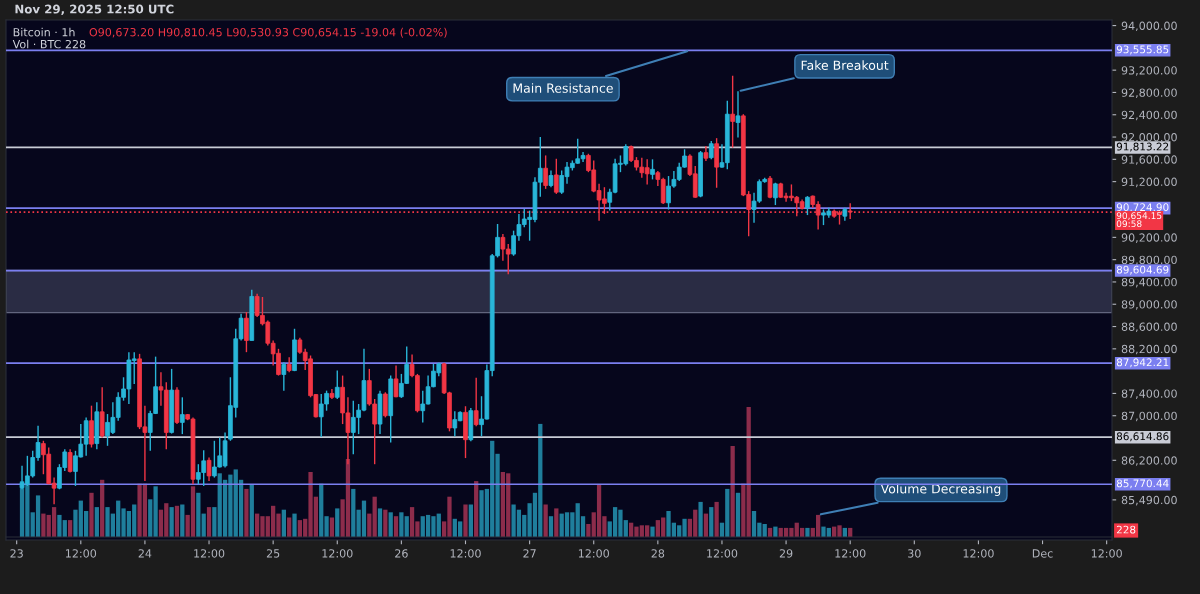 This screenshot has height=594, width=1200. What do you see at coordinates (145, 553) in the screenshot?
I see `x-tick-label: 24` at bounding box center [145, 553].